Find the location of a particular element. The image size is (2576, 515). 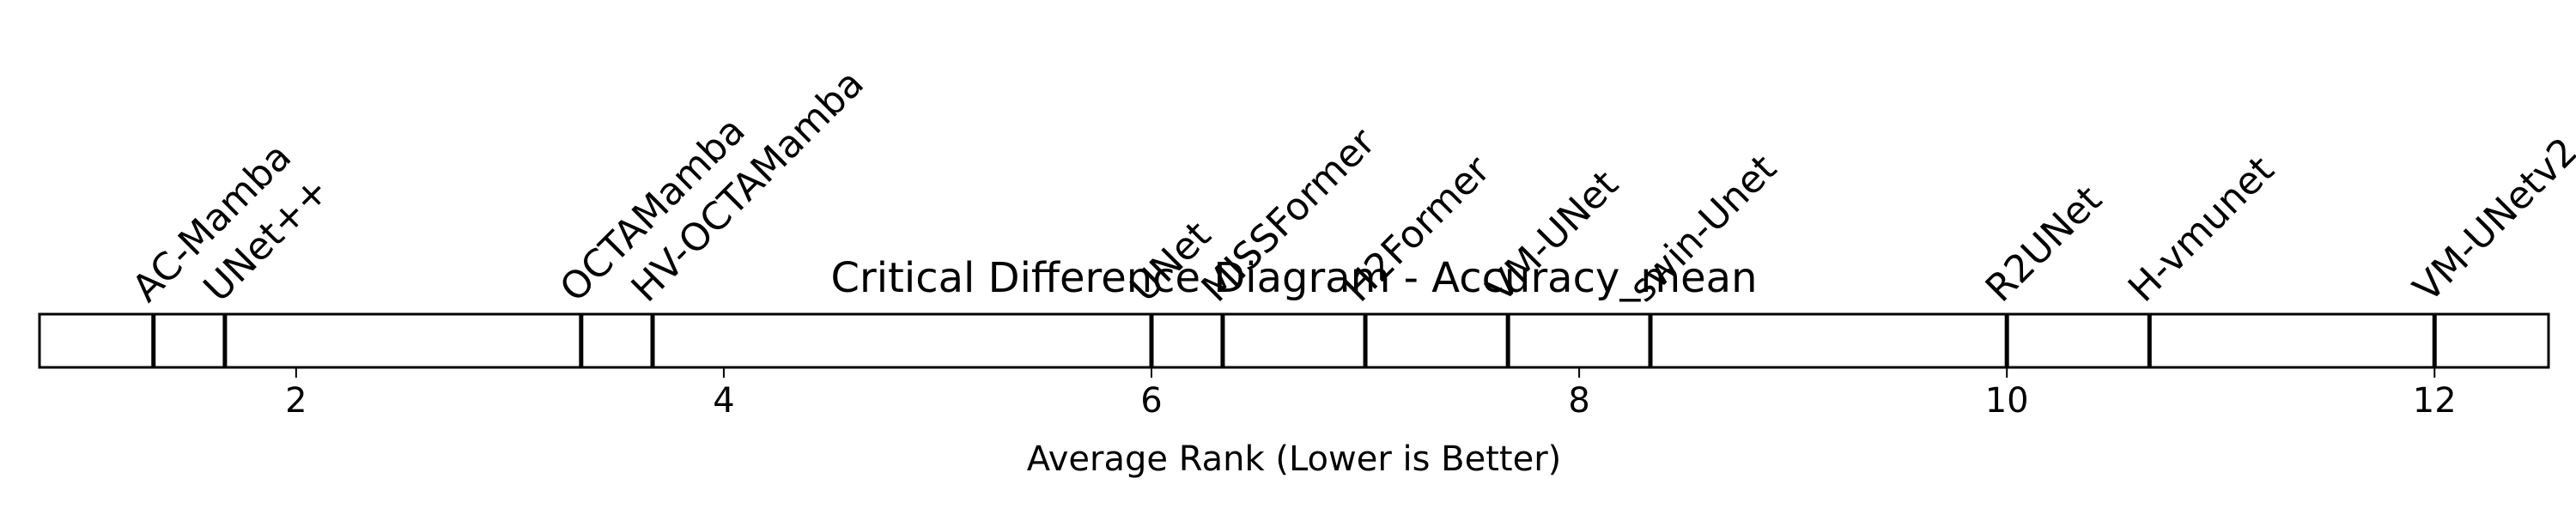

x-tick-label: 6 is located at coordinates (1151, 401).